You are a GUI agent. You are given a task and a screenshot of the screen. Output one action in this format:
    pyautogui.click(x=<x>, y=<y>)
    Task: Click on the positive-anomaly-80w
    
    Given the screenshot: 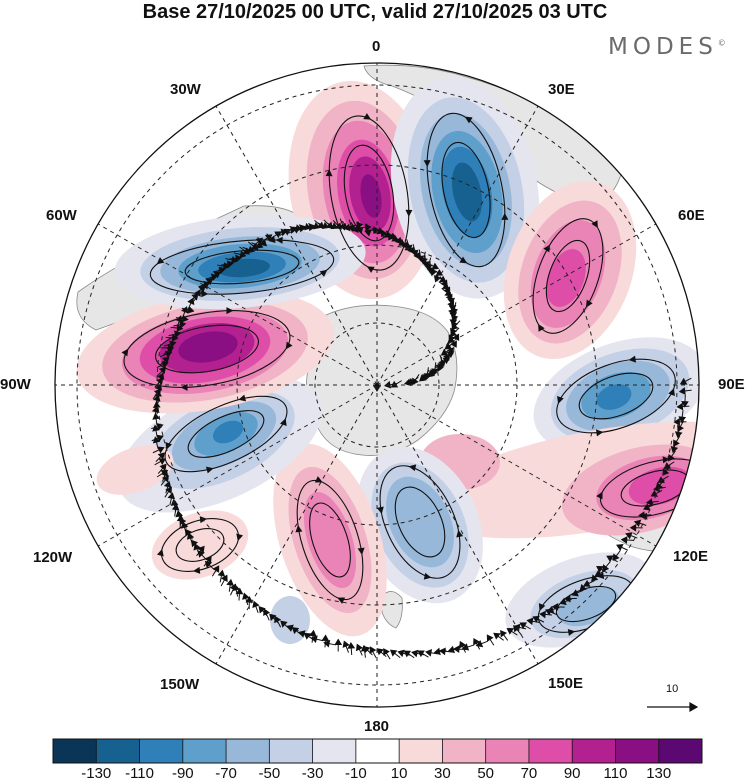 What is the action you would take?
    pyautogui.click(x=205, y=352)
    